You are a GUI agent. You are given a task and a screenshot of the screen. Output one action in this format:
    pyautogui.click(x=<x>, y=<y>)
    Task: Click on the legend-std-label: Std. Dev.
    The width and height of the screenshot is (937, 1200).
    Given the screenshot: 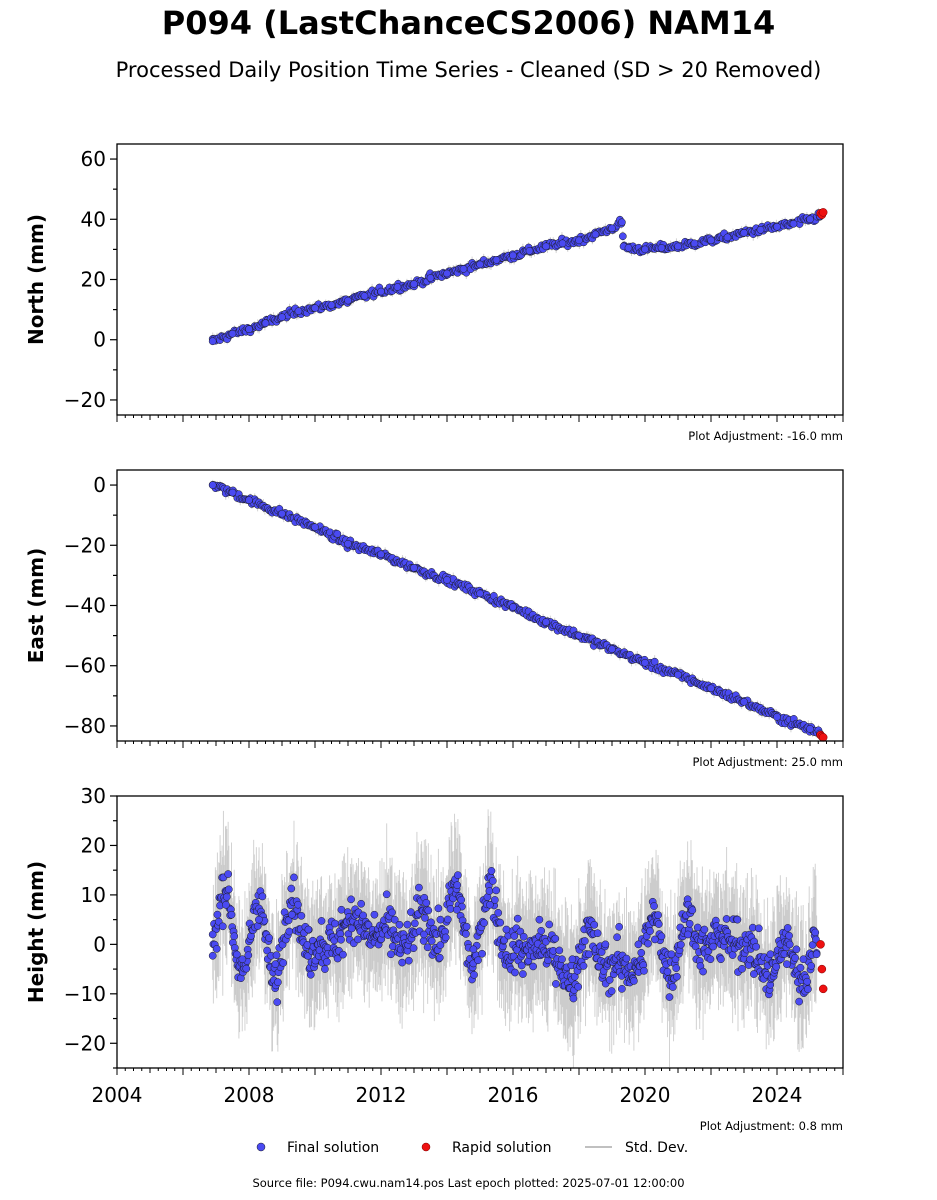 What is the action you would take?
    pyautogui.click(x=656, y=1148)
    